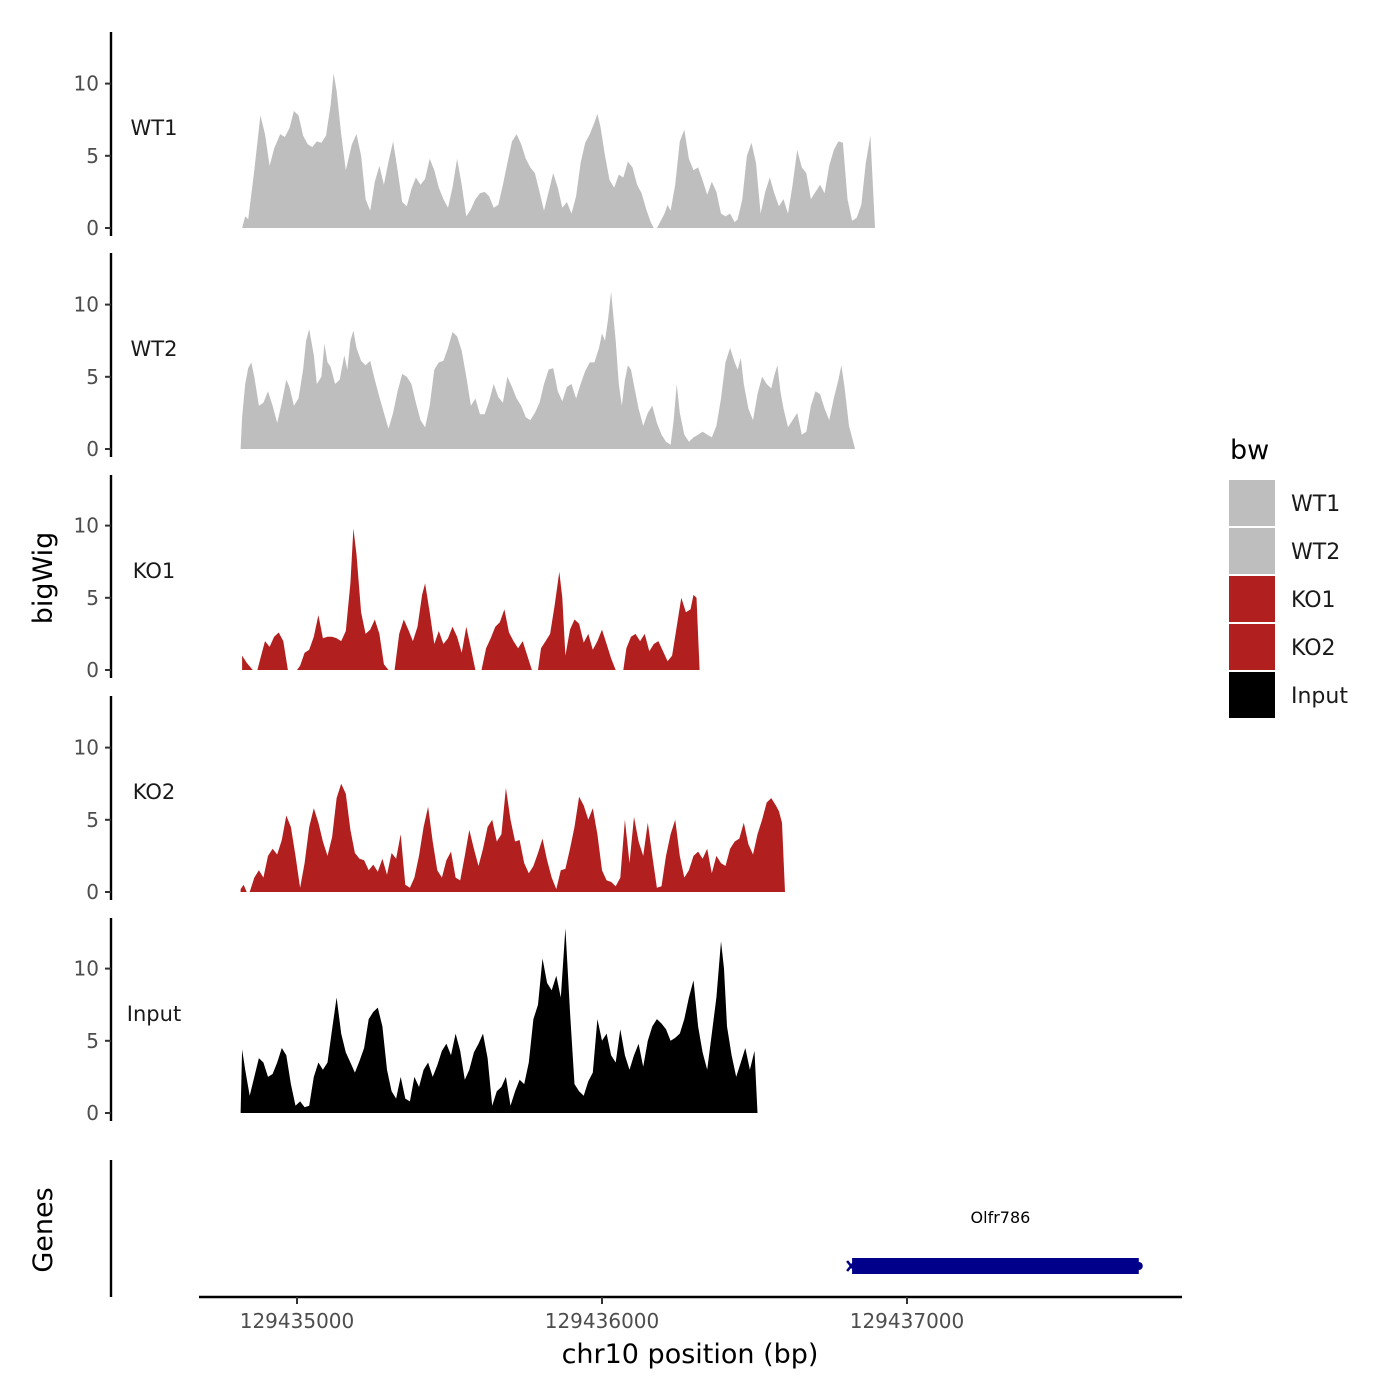  Describe the element at coordinates (154, 128) in the screenshot. I see `track-label-wt1: WT1` at that location.